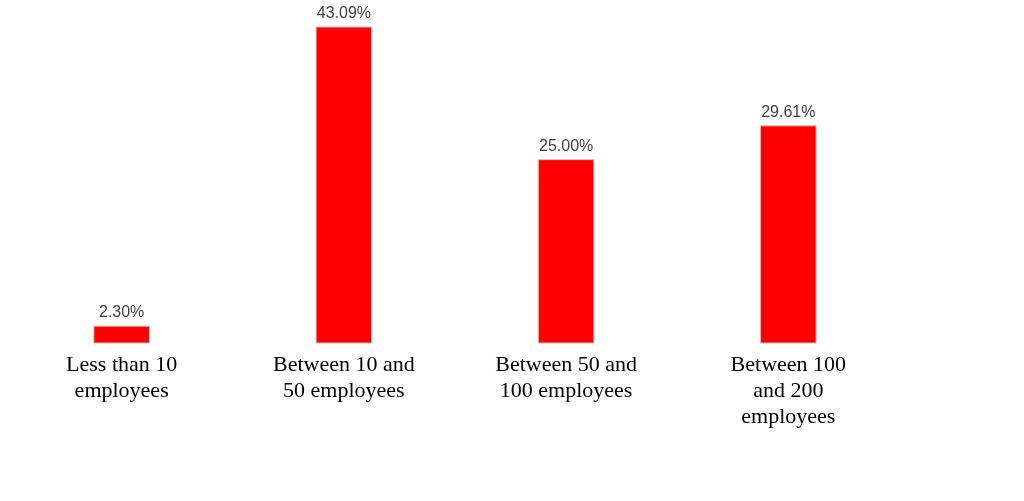  Describe the element at coordinates (566, 376) in the screenshot. I see `x-tick-label: Between 50 and 100 employees` at that location.